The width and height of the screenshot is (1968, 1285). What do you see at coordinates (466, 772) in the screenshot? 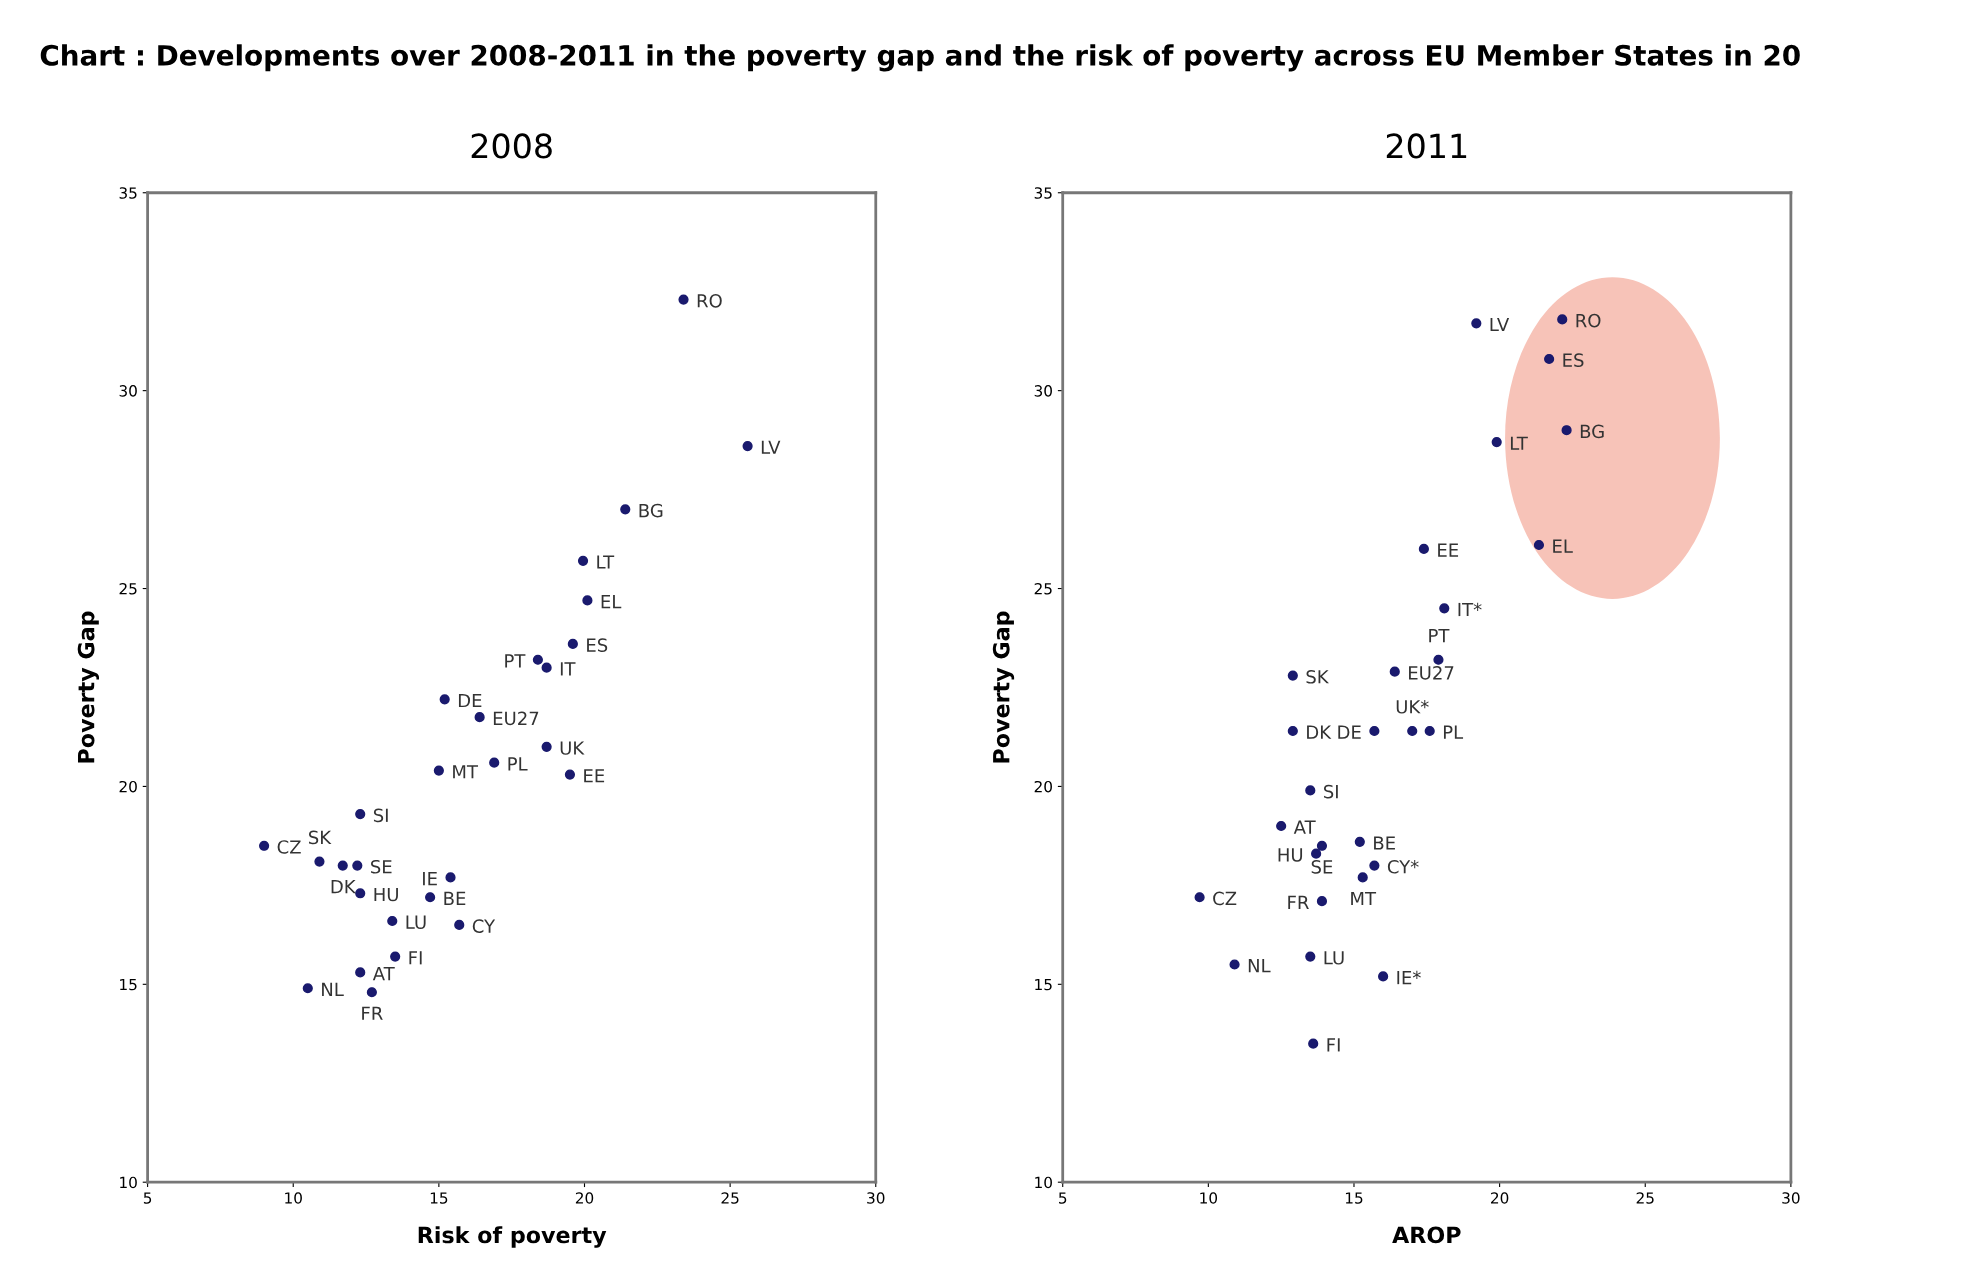
I see `annotation: MT` at bounding box center [466, 772].